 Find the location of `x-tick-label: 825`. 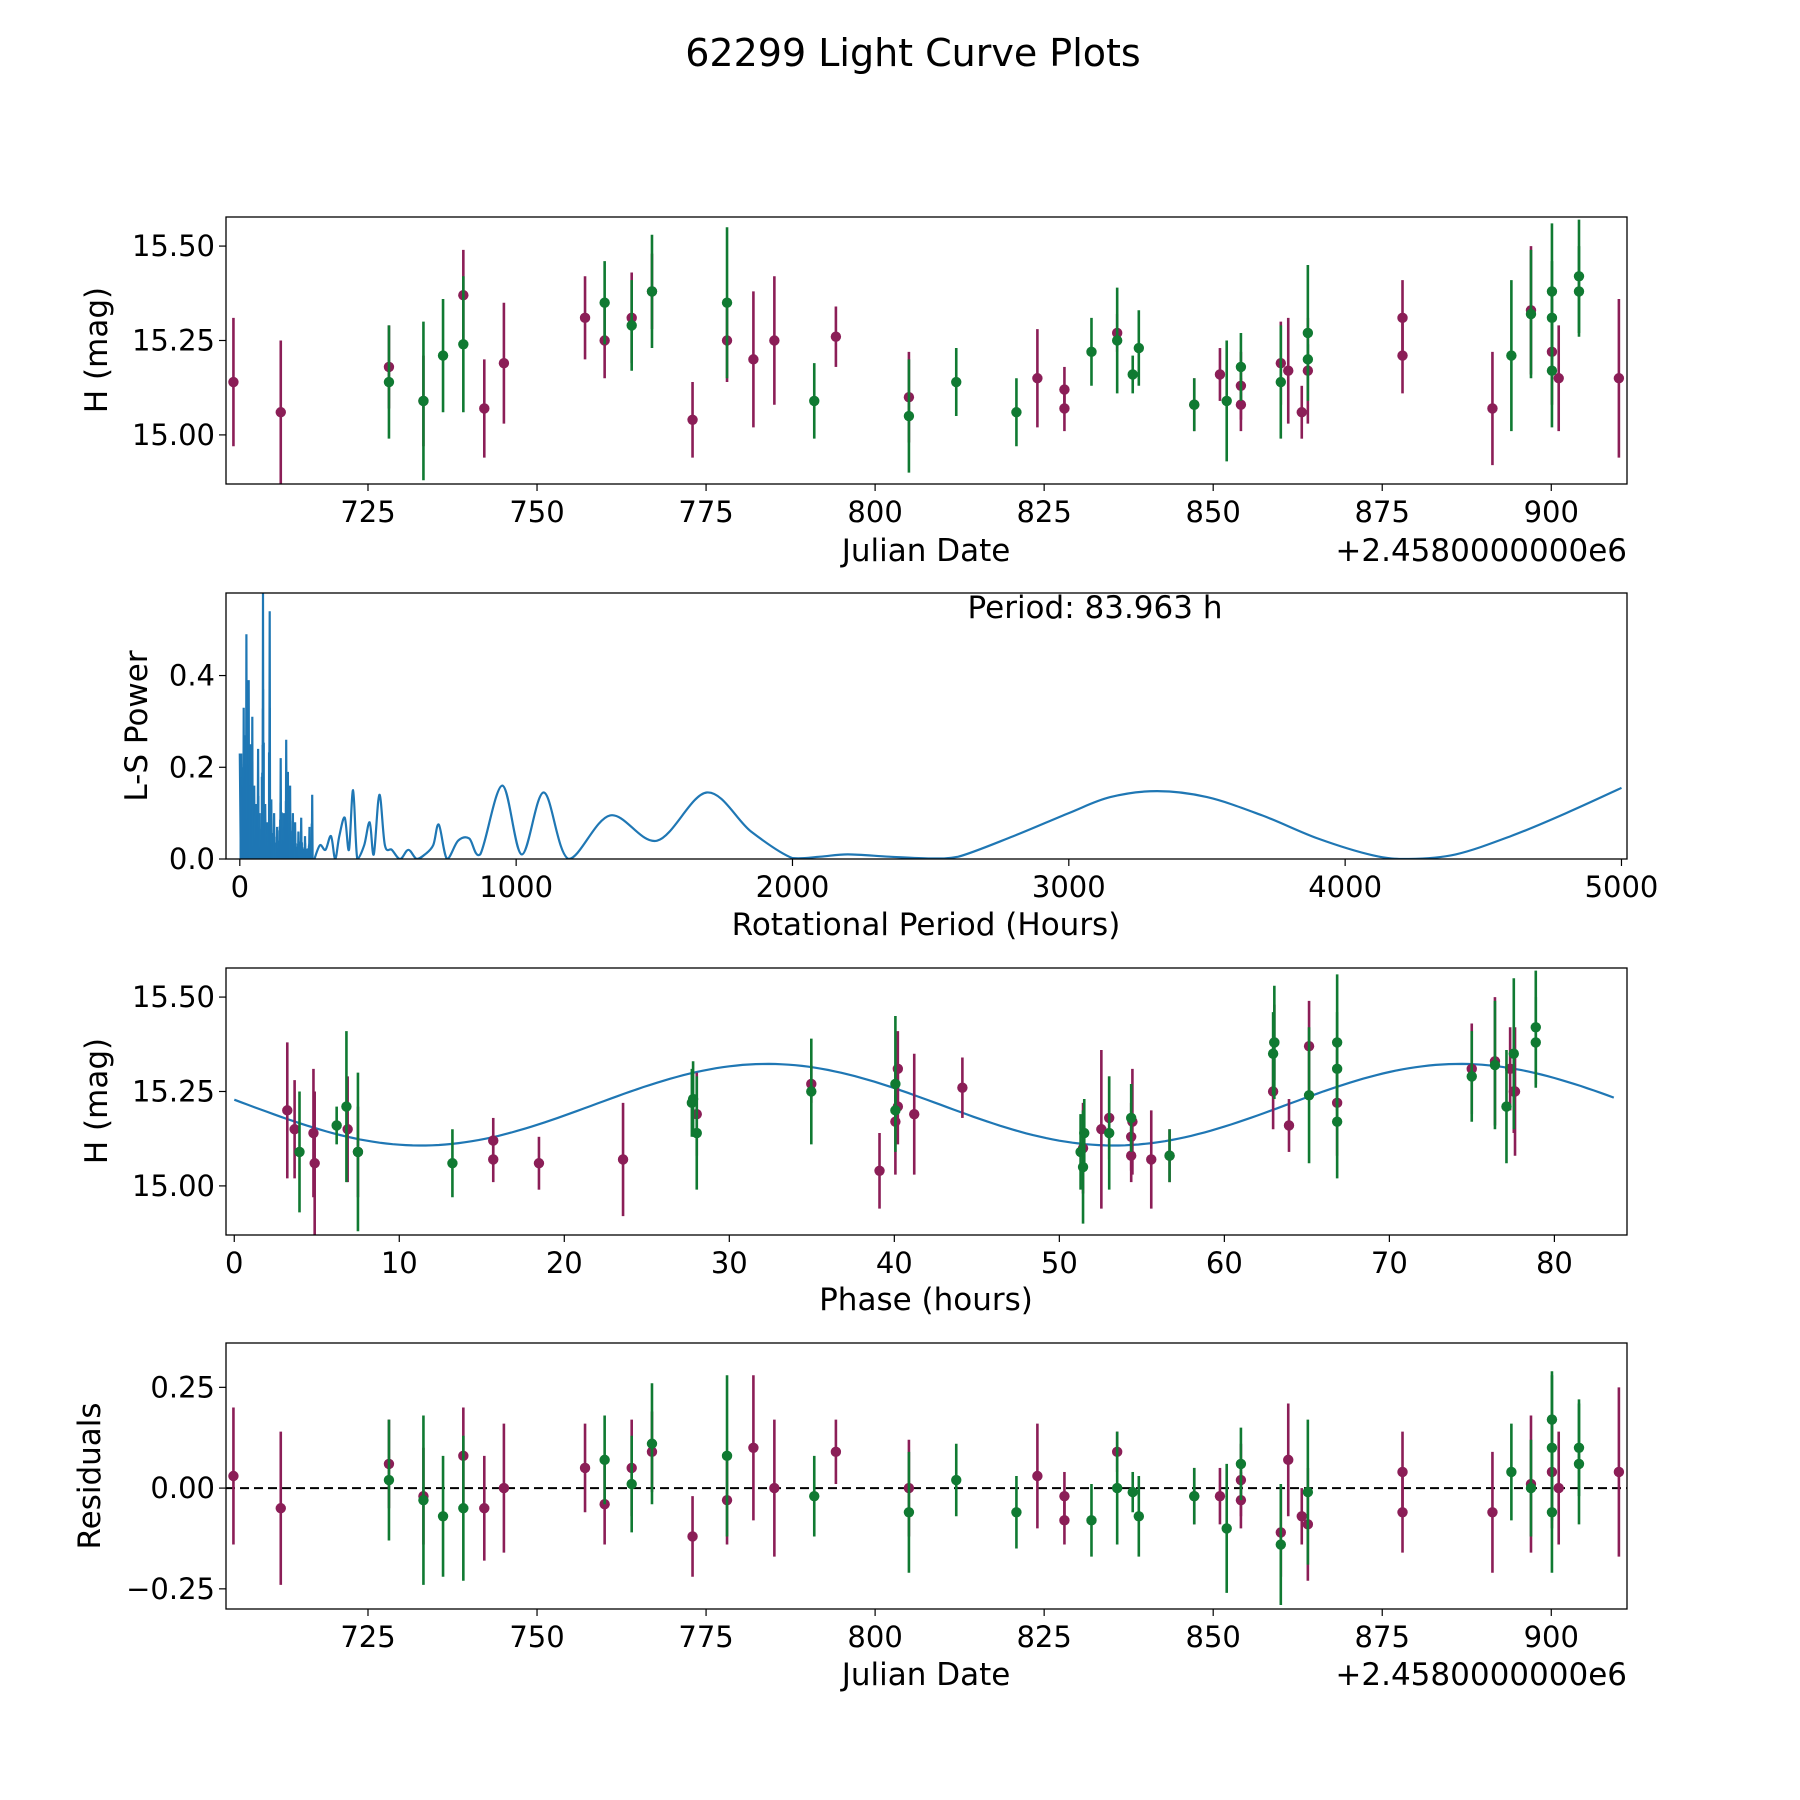

x-tick-label: 825 is located at coordinates (1043, 512).